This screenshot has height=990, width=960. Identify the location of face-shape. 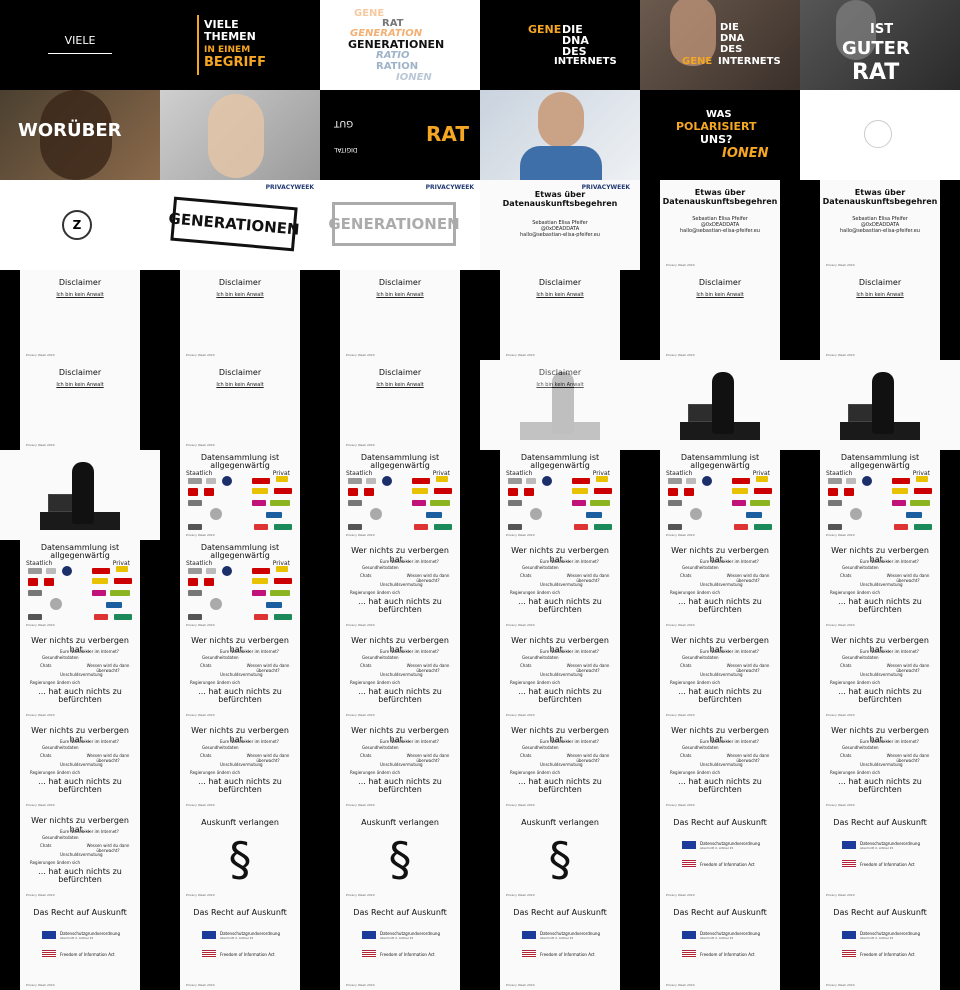
(856, 30).